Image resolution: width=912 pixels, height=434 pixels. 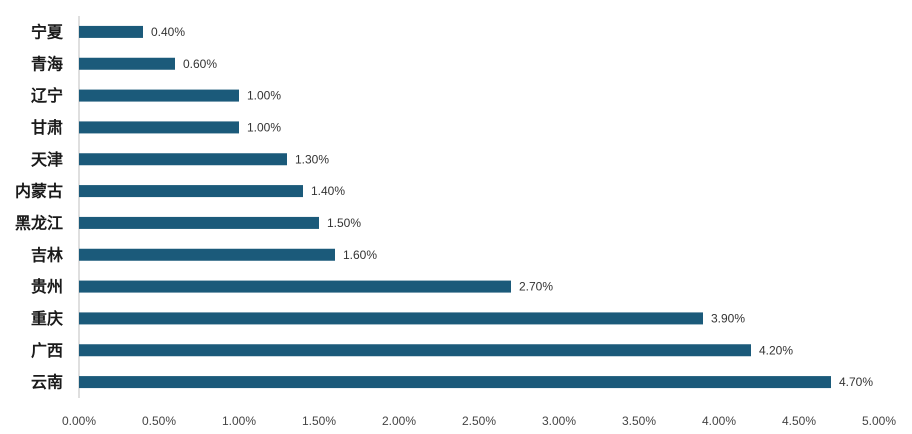 What do you see at coordinates (47, 127) in the screenshot?
I see `category-label-3: 甘肃` at bounding box center [47, 127].